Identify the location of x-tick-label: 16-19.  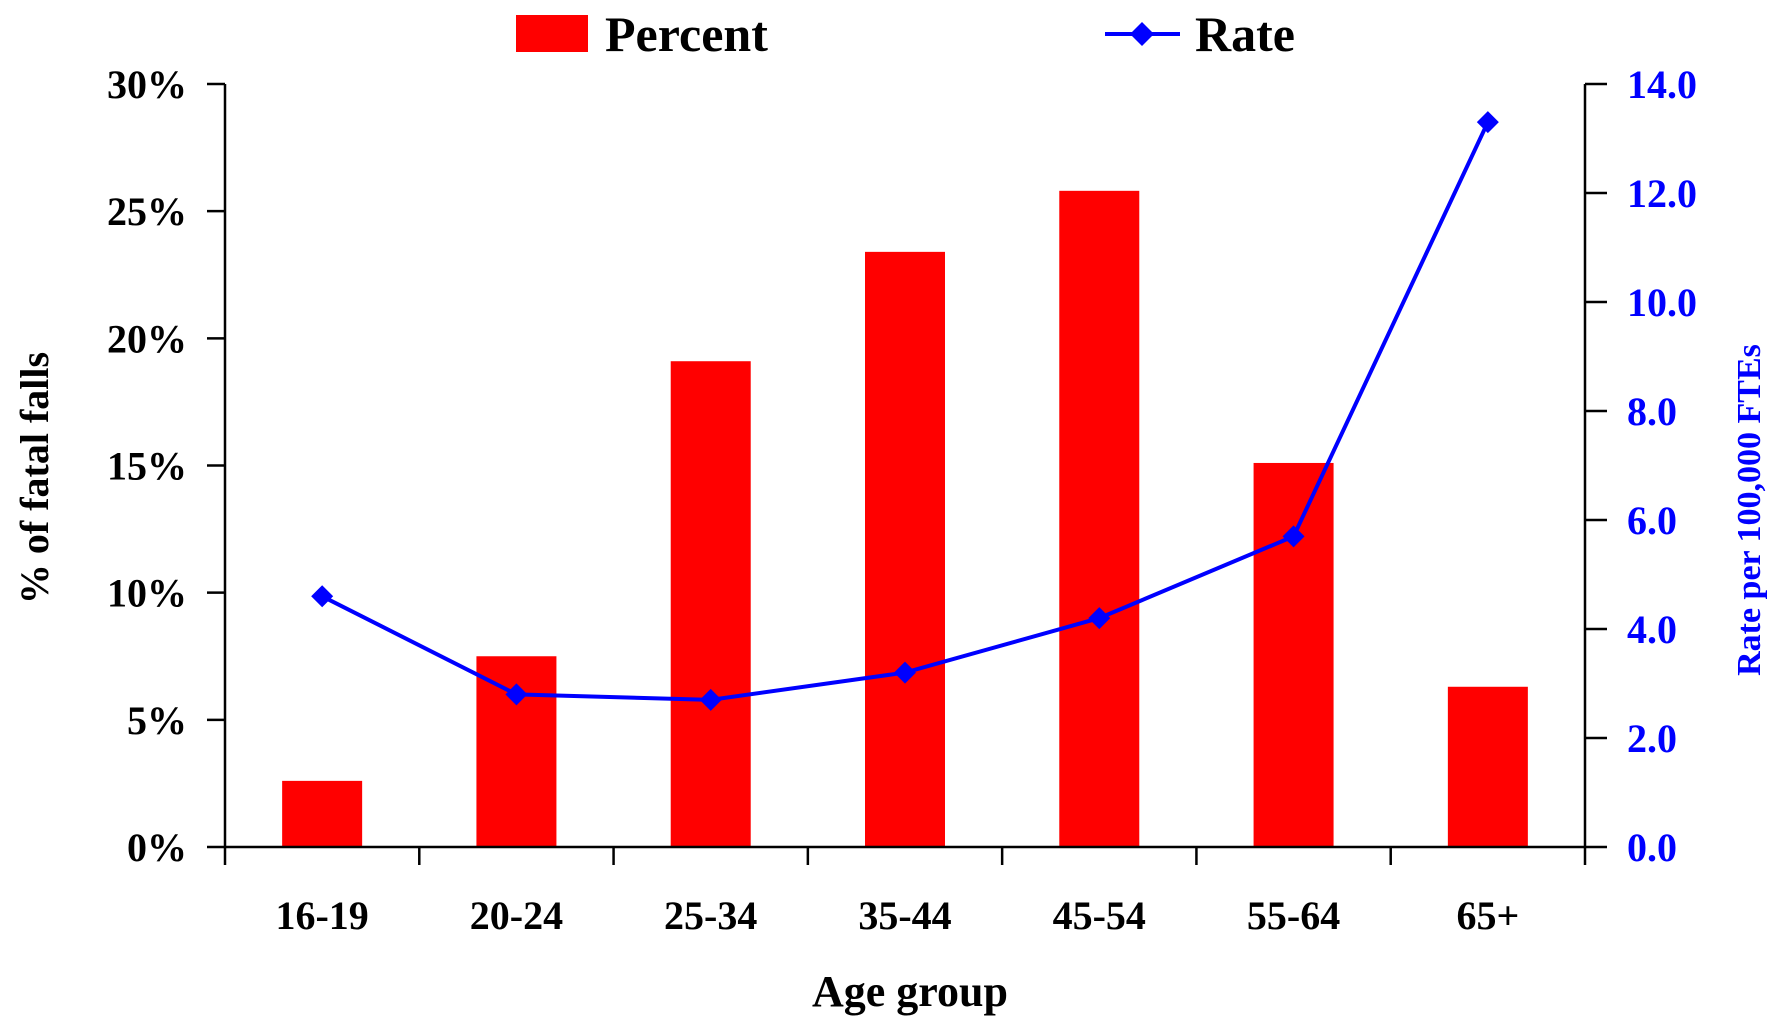
(321, 915).